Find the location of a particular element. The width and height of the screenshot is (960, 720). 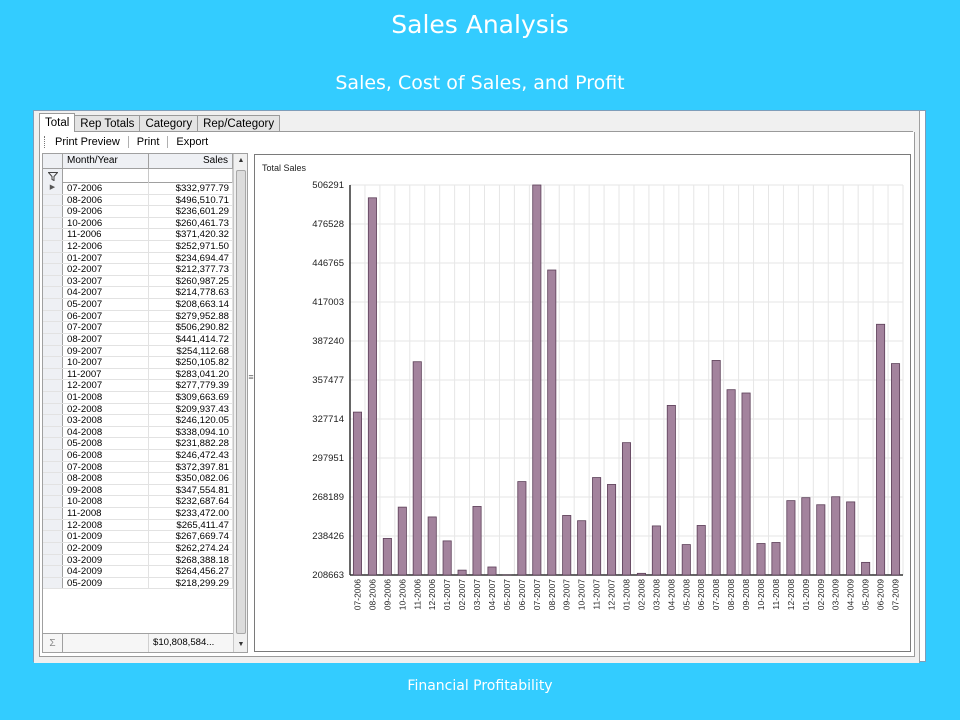

table-row: 09-2008 $347,554.81 is located at coordinates (138, 490).